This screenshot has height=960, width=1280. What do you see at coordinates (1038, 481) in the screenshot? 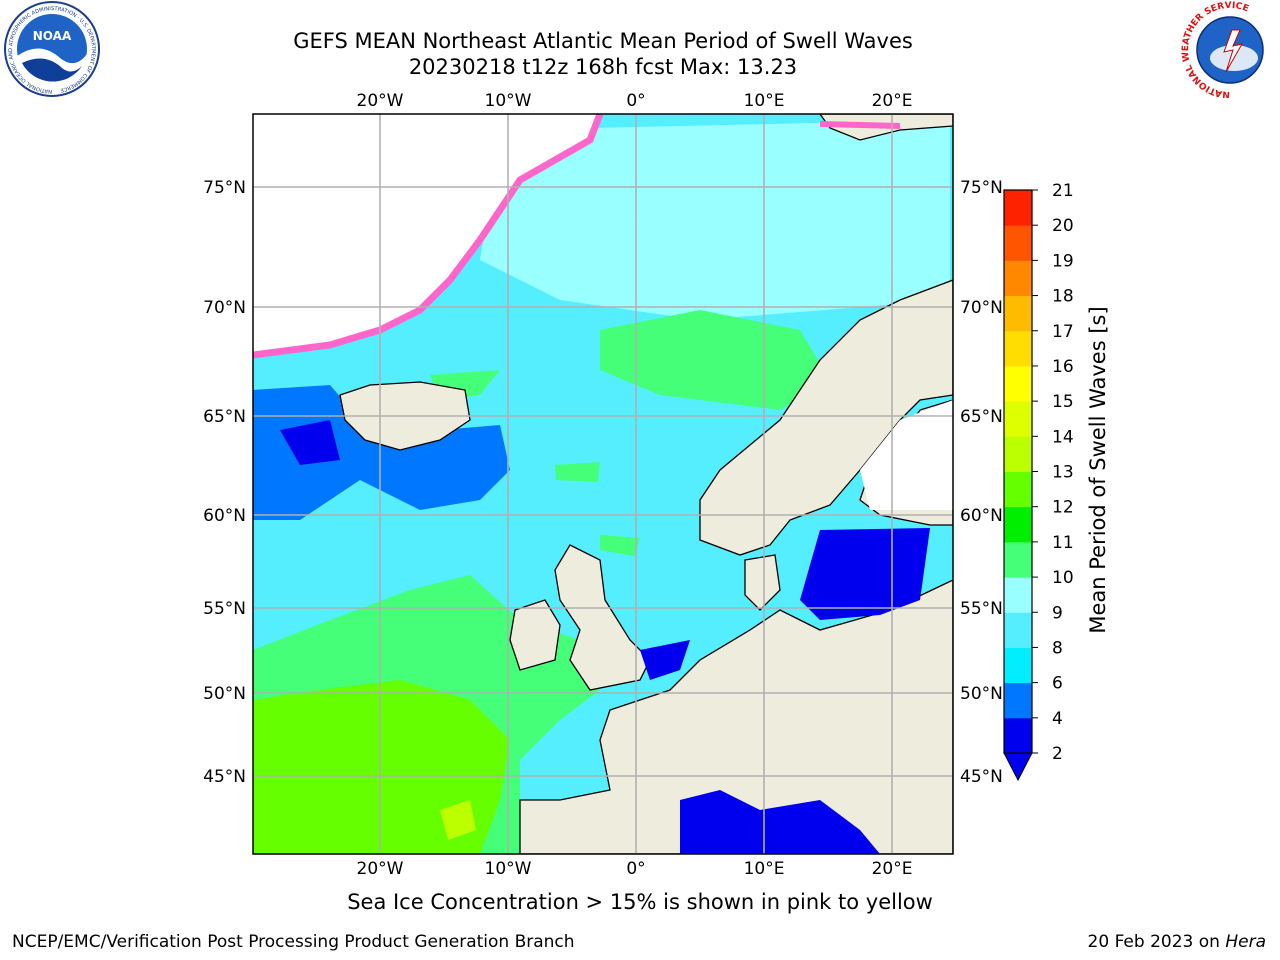
I see `colorbar: 2 4 6 8 9 10 11 12 13 14 15 16 17 18 19 20 21` at bounding box center [1038, 481].